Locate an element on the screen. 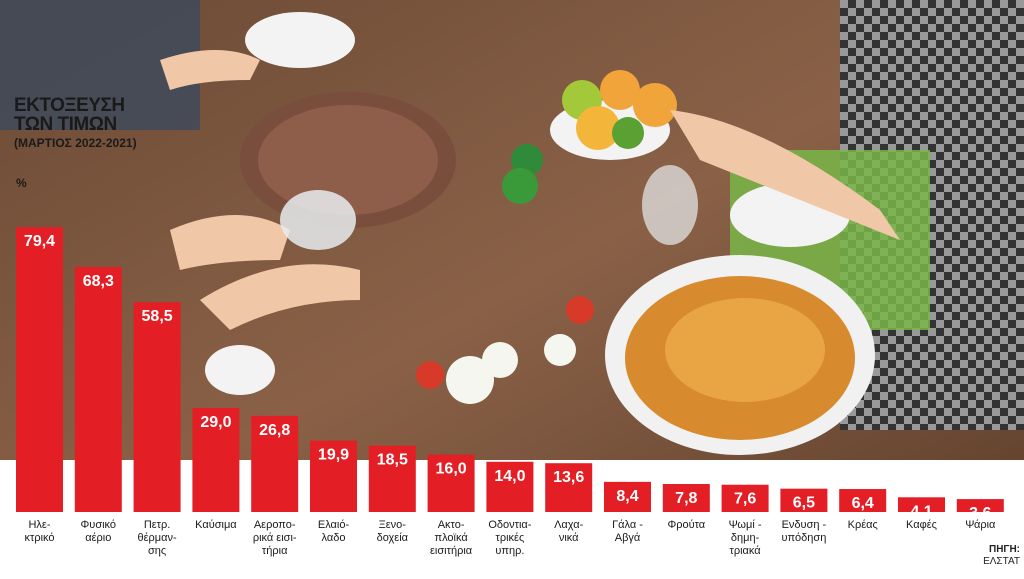 The image size is (1024, 579). category-label-8: Ακτο-πλοϊκά εισιτήρια is located at coordinates (451, 538).